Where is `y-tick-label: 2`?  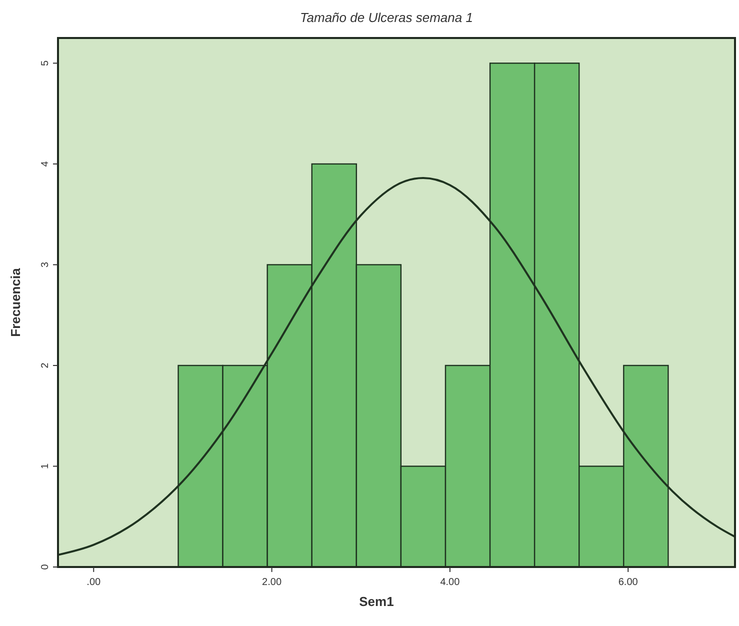
y-tick-label: 2 is located at coordinates (45, 365).